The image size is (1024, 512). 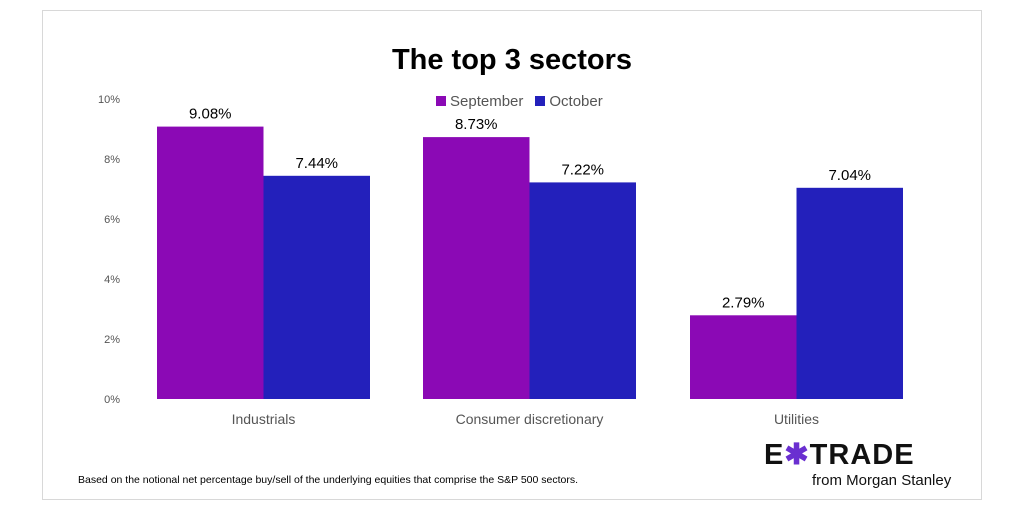 I want to click on x-tick-label: Consumer discretionary, so click(x=530, y=419).